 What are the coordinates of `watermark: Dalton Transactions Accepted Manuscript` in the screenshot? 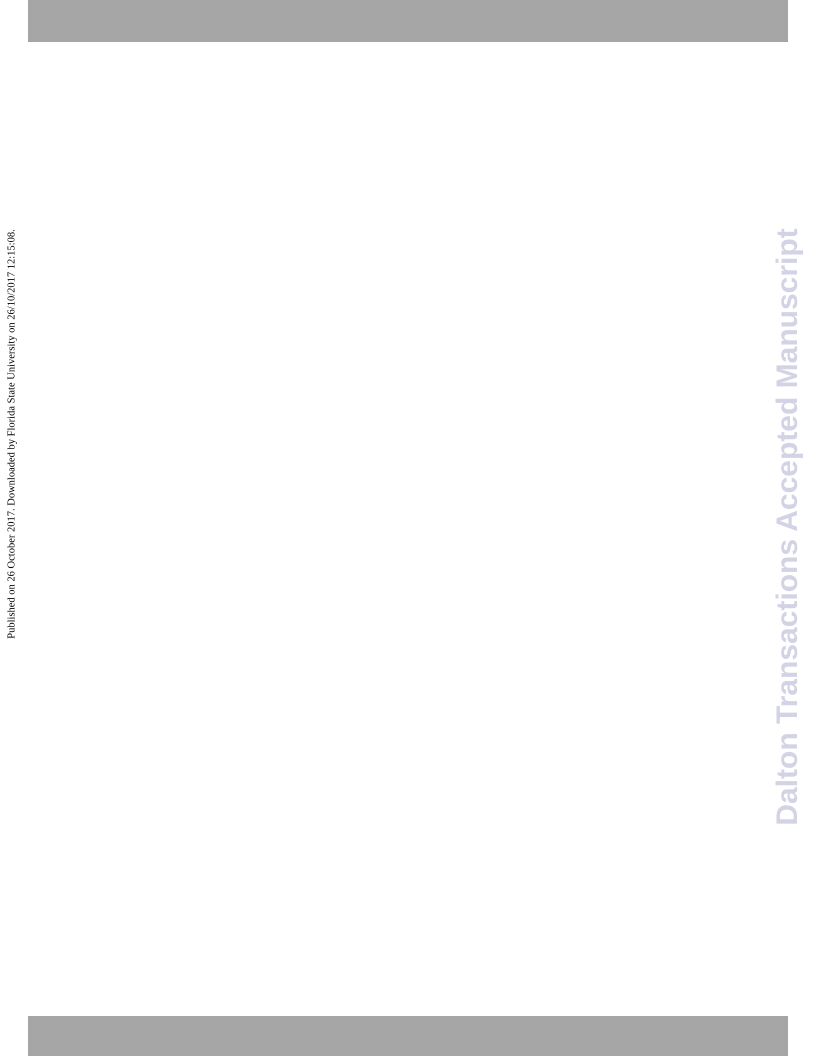 It's located at (787, 527).